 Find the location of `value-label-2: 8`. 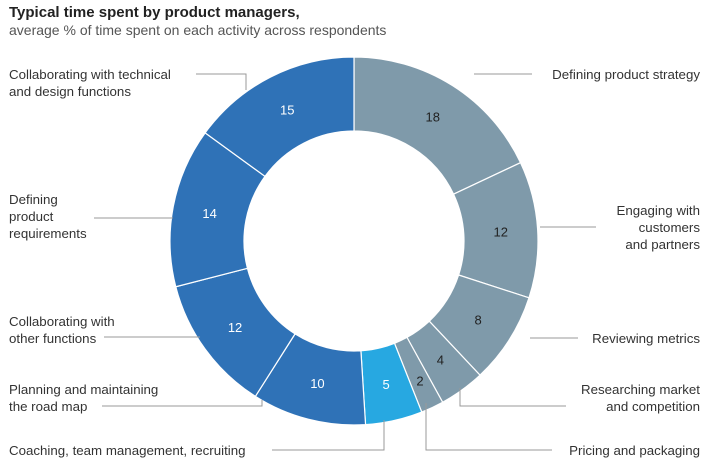

value-label-2: 8 is located at coordinates (477, 319).